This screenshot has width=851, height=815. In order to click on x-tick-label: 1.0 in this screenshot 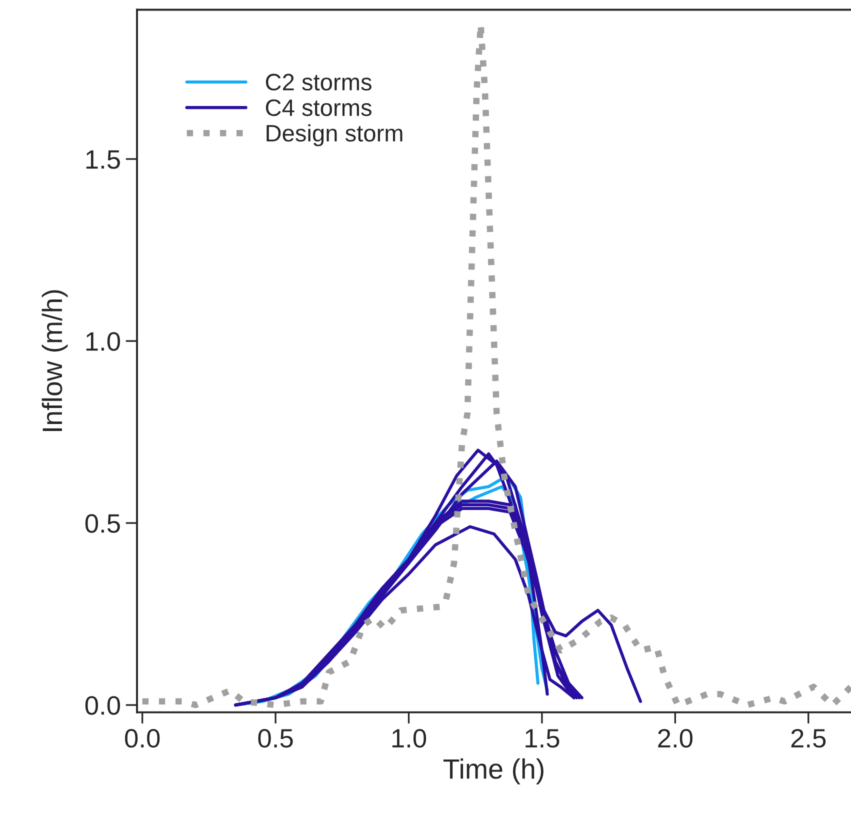, I will do `click(409, 738)`.